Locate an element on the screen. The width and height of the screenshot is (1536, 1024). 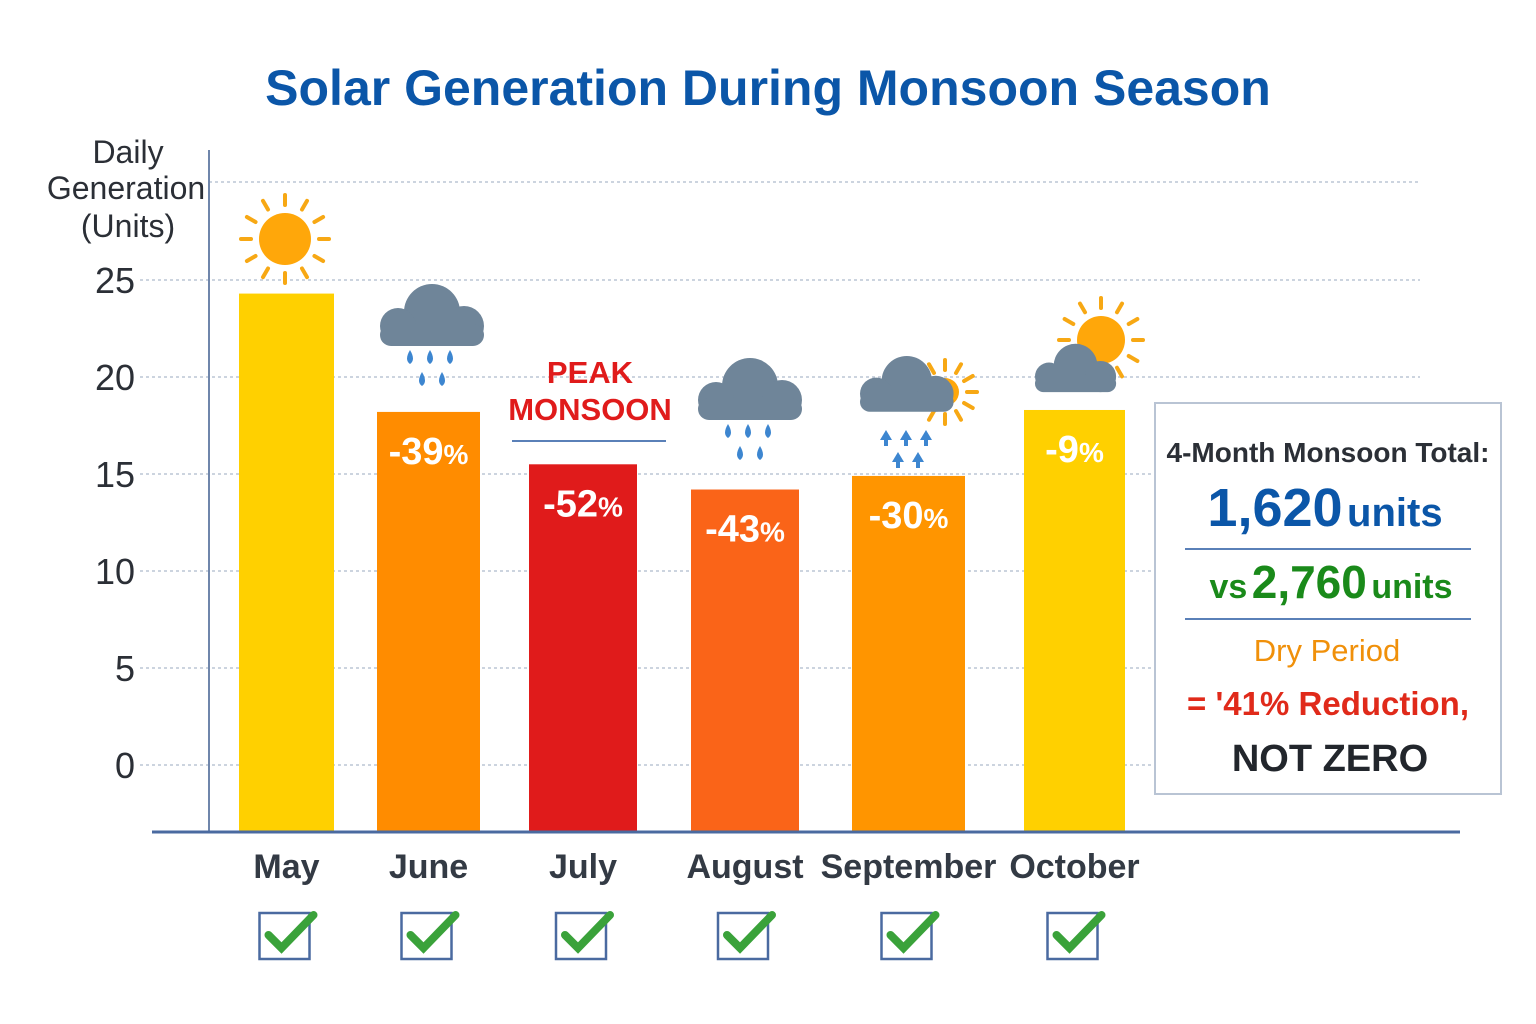
summary-box-frame is located at coordinates (1328, 598).